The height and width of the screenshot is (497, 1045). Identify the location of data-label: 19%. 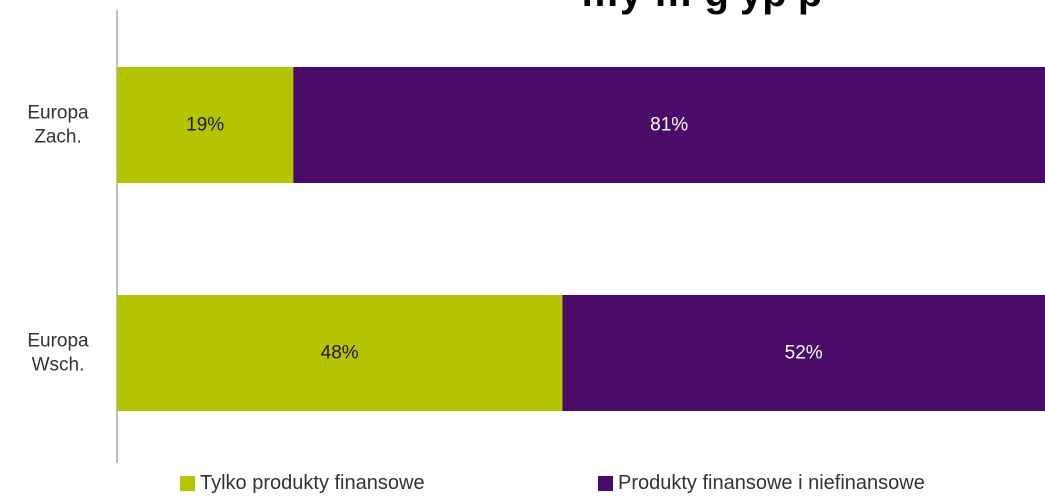
(205, 125).